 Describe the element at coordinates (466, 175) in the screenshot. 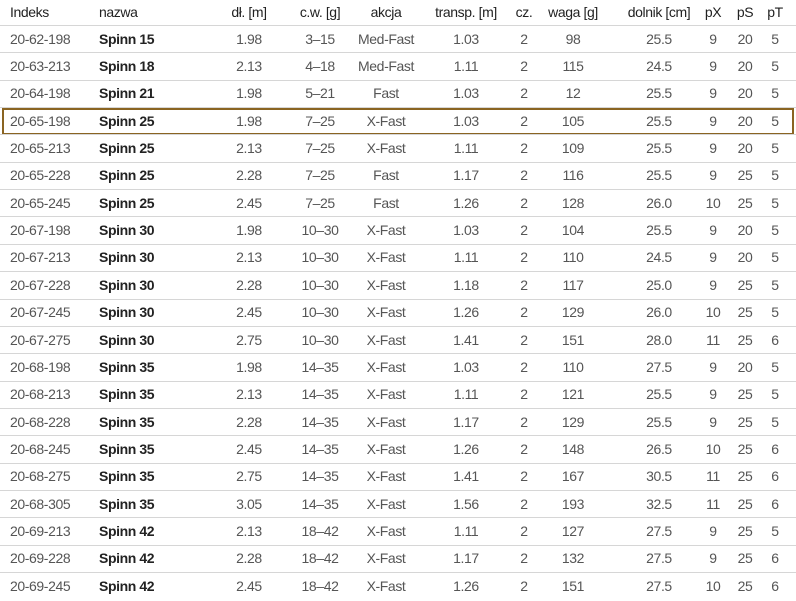

I see `cell: 1.17` at that location.